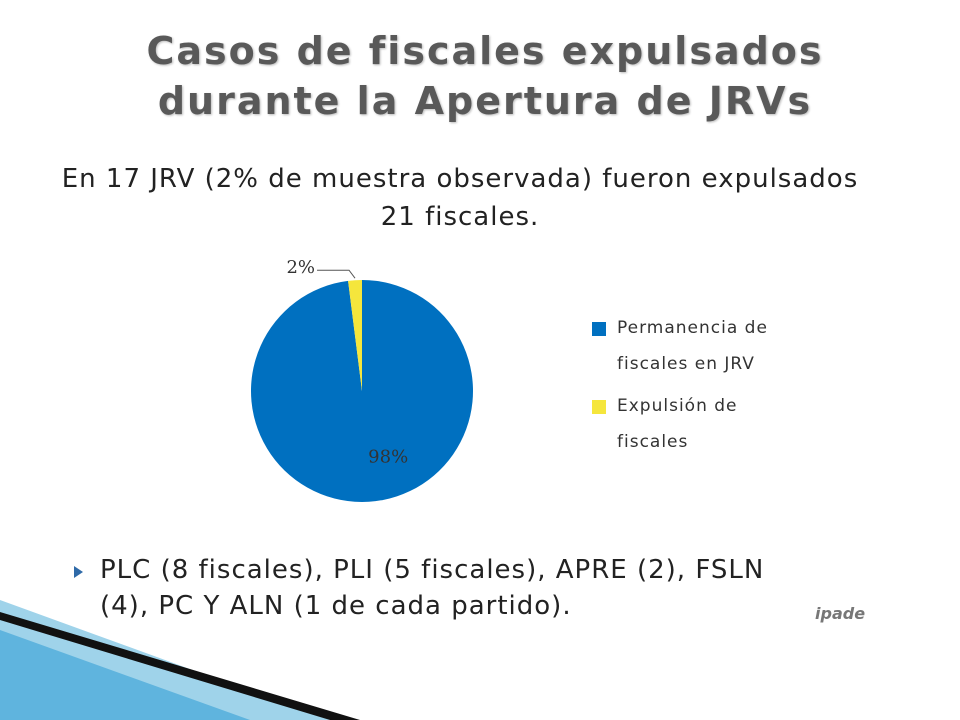 The width and height of the screenshot is (960, 720). What do you see at coordinates (692, 346) in the screenshot?
I see `legend-label: Permanencia de fiscales en JRV` at bounding box center [692, 346].